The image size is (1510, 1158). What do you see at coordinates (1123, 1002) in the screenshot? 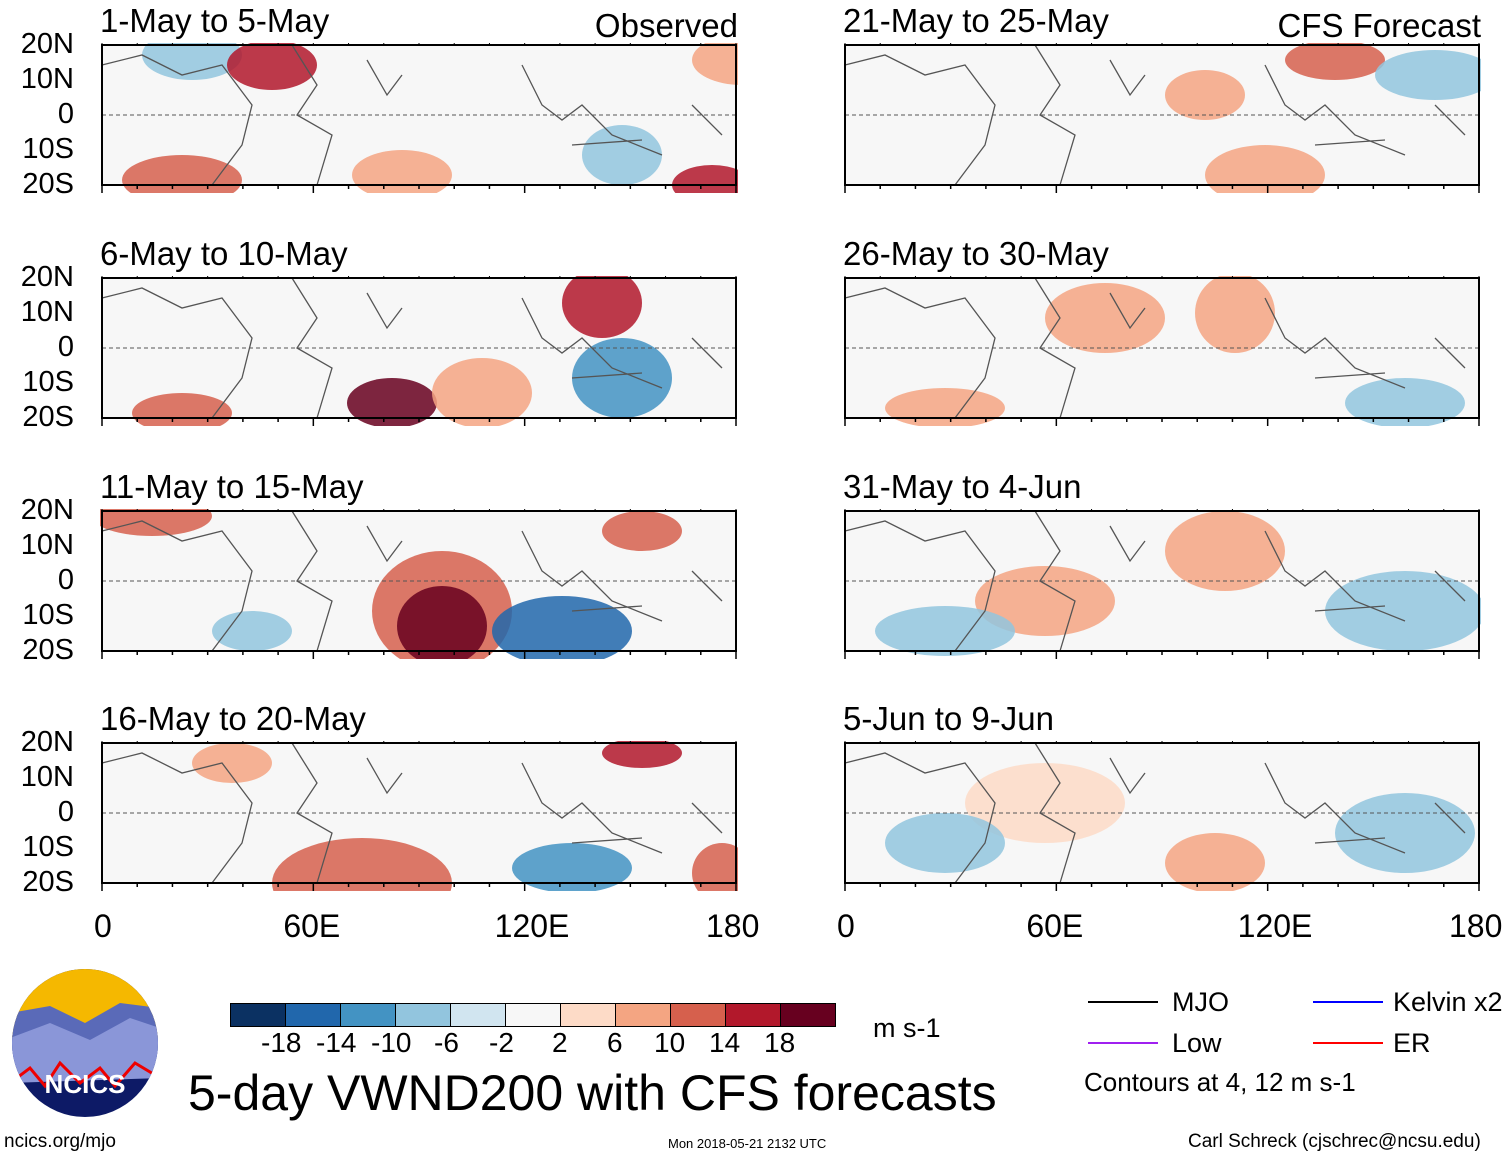
I see `mjo-line-icon` at bounding box center [1123, 1002].